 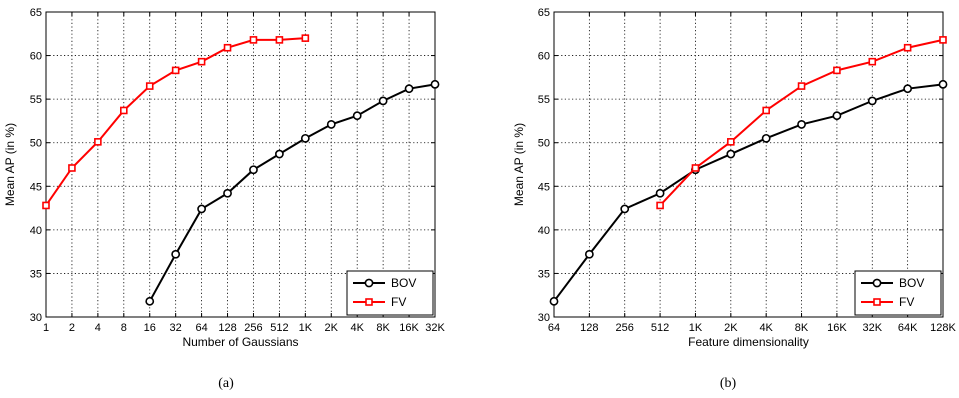 I want to click on x-tick-label: 8K, so click(x=383, y=328).